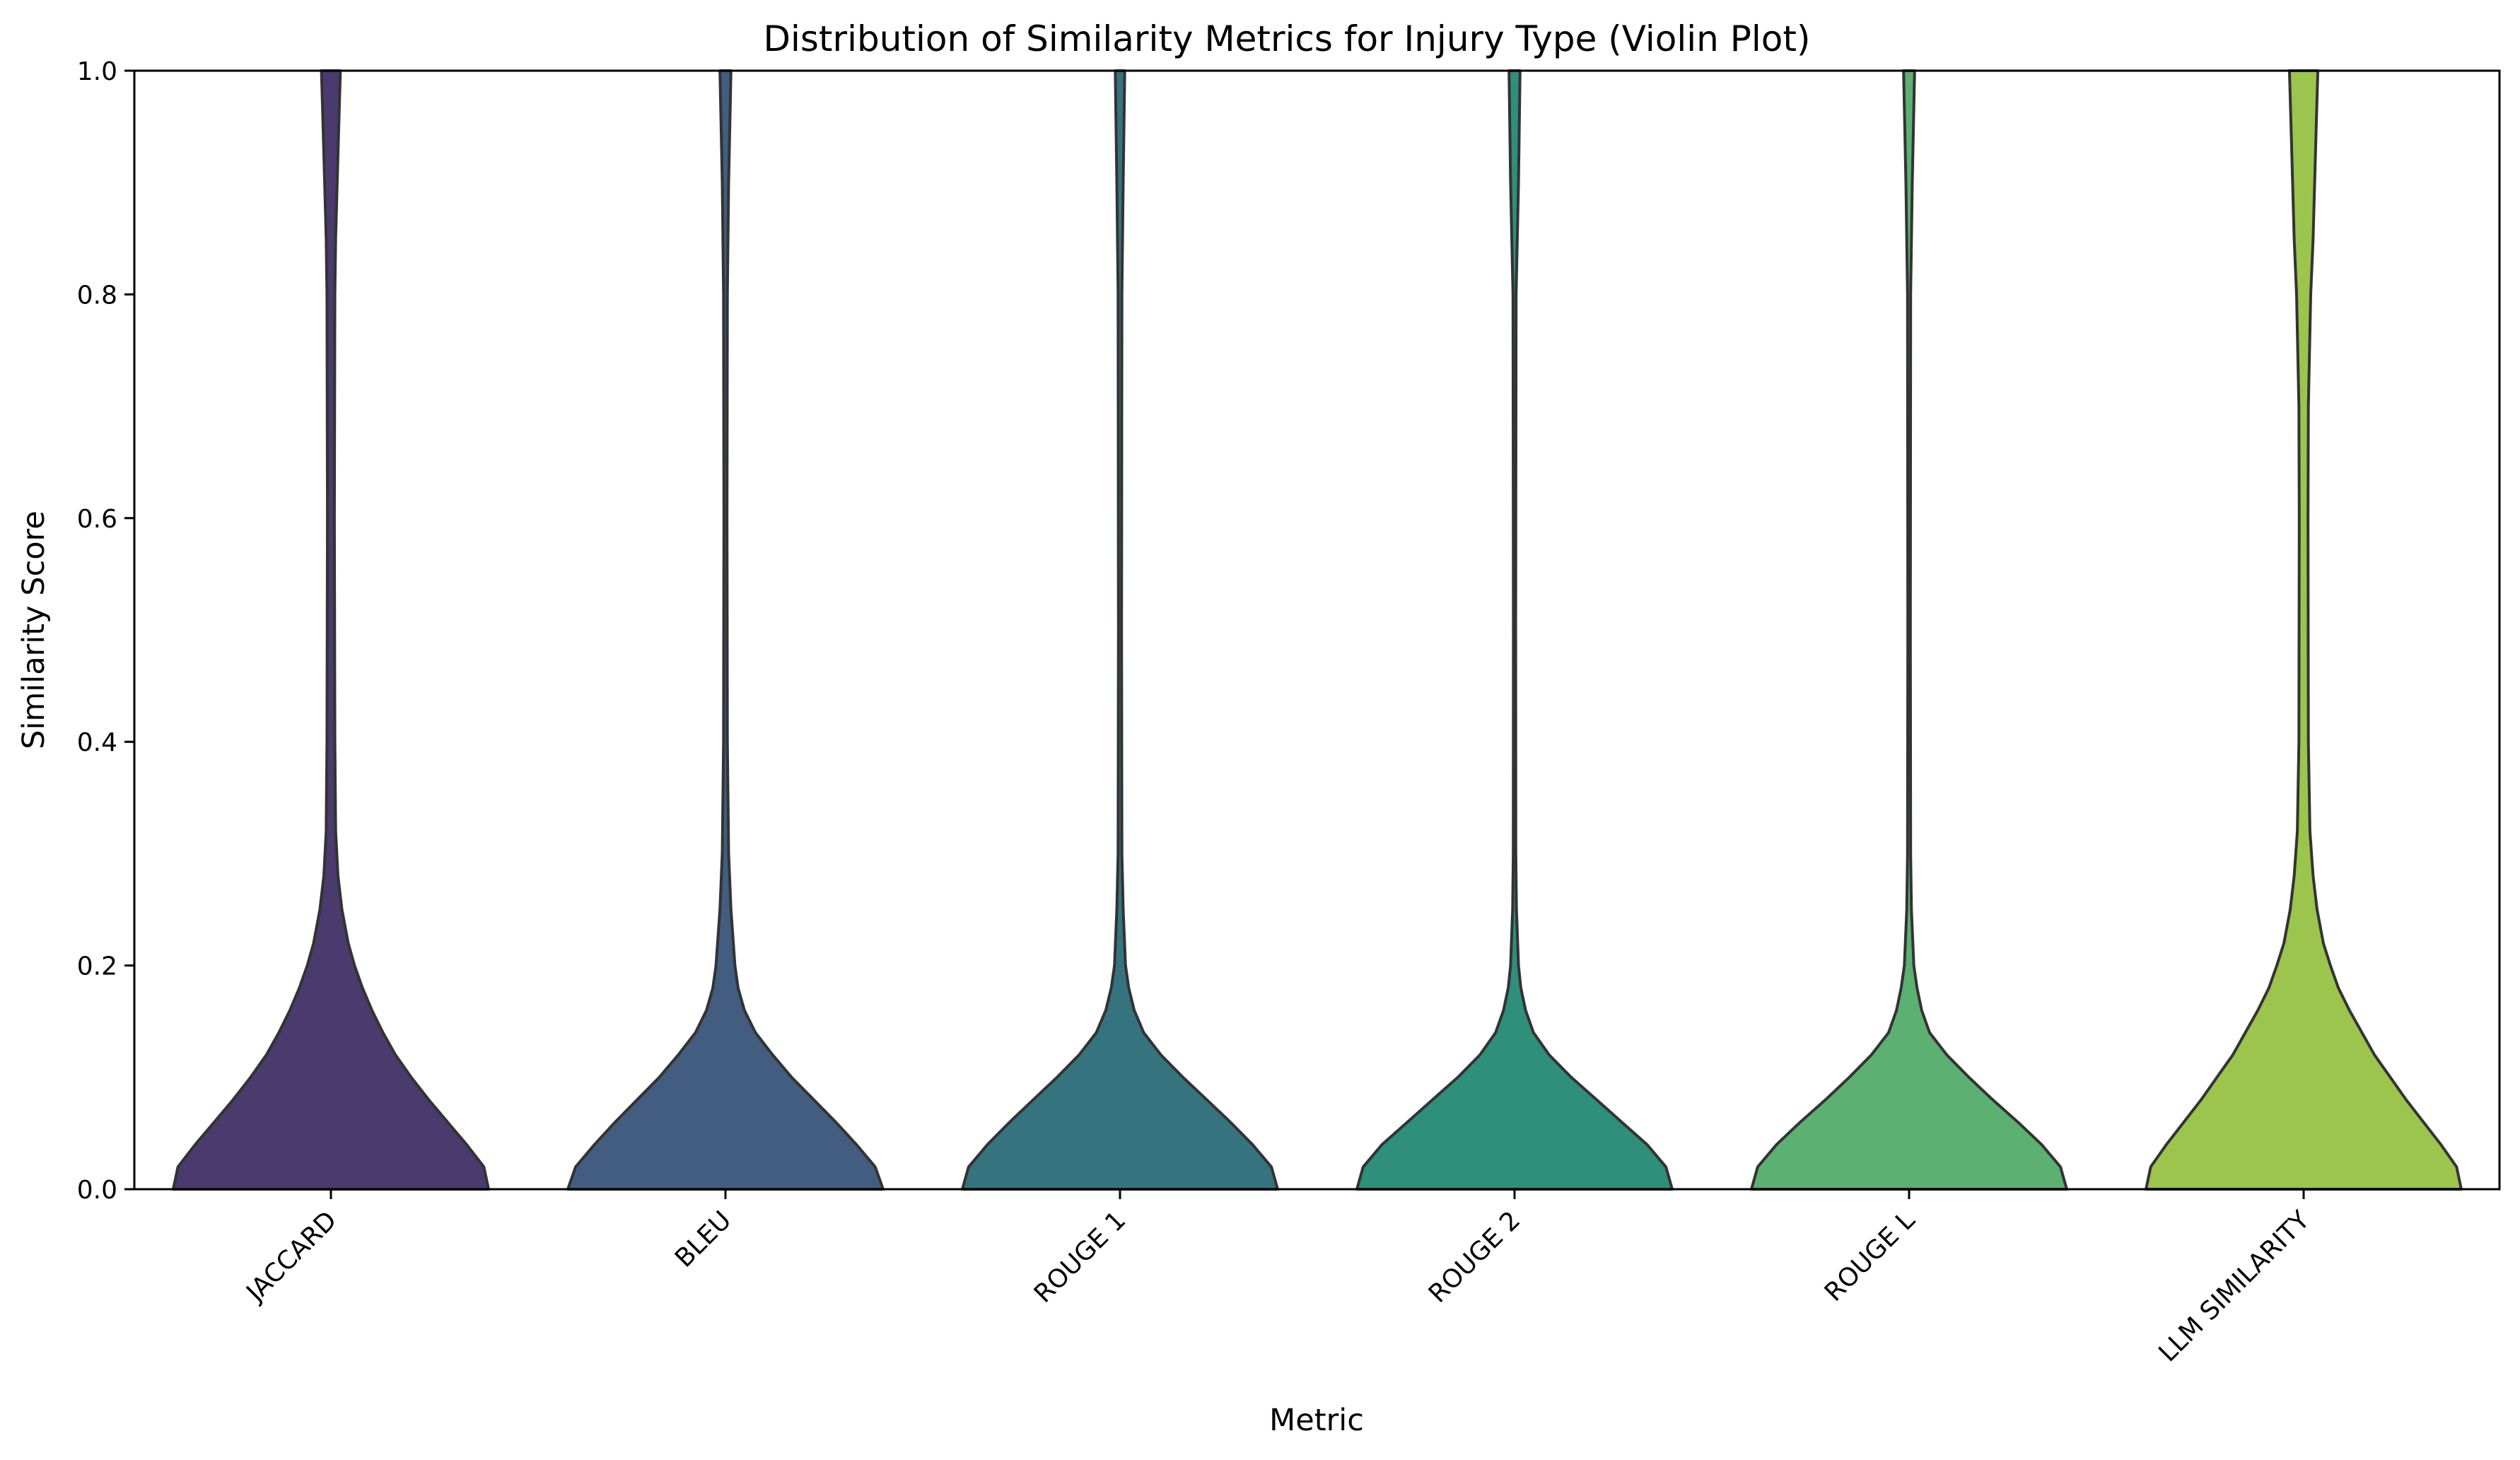 The width and height of the screenshot is (2520, 1460). What do you see at coordinates (97, 295) in the screenshot?
I see `y-tick-label: 0.8` at bounding box center [97, 295].